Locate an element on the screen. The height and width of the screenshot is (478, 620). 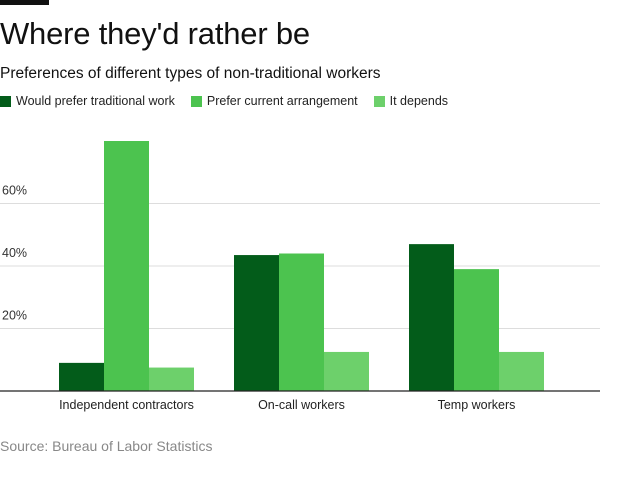
x-tick-label: On-call workers is located at coordinates (301, 405).